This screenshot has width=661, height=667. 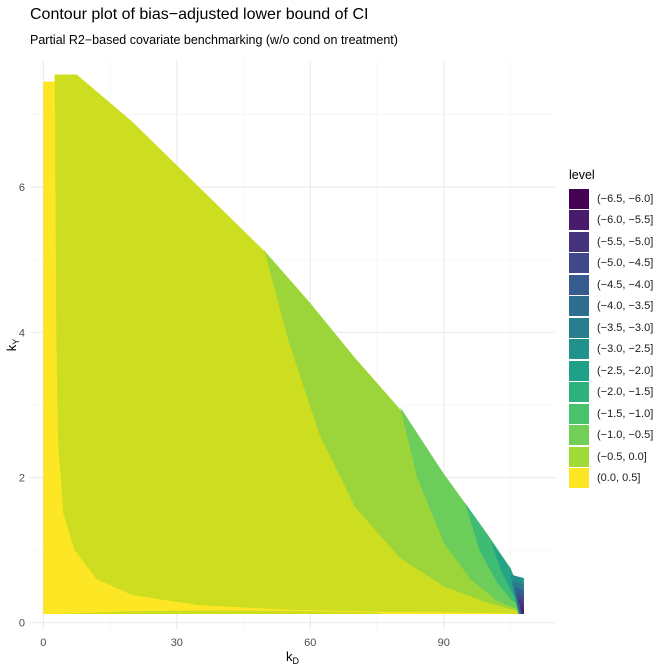 What do you see at coordinates (625, 349) in the screenshot?
I see `legend-label: (−3.0, −2.5]` at bounding box center [625, 349].